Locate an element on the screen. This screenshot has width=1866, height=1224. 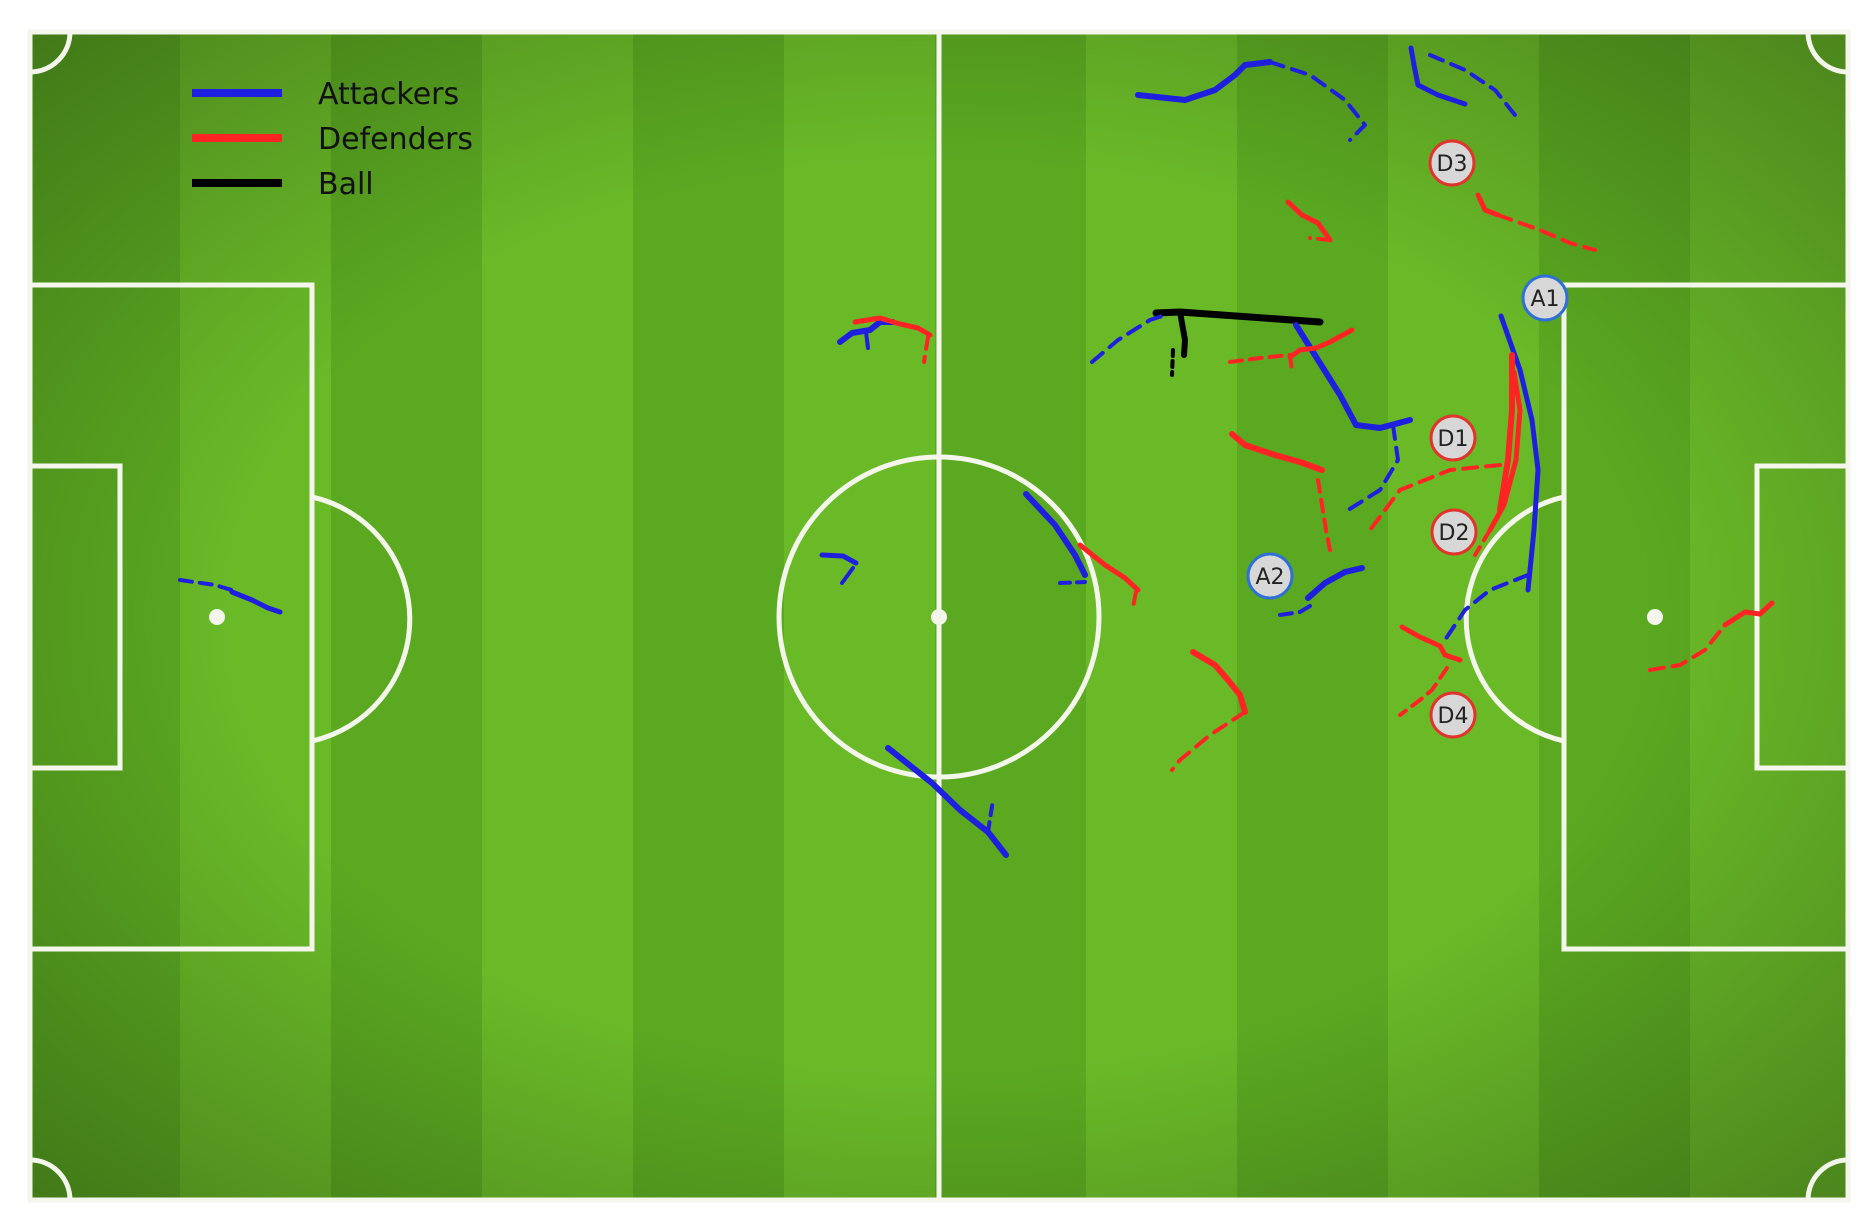
right-penalty-arc is located at coordinates (1514, 619).